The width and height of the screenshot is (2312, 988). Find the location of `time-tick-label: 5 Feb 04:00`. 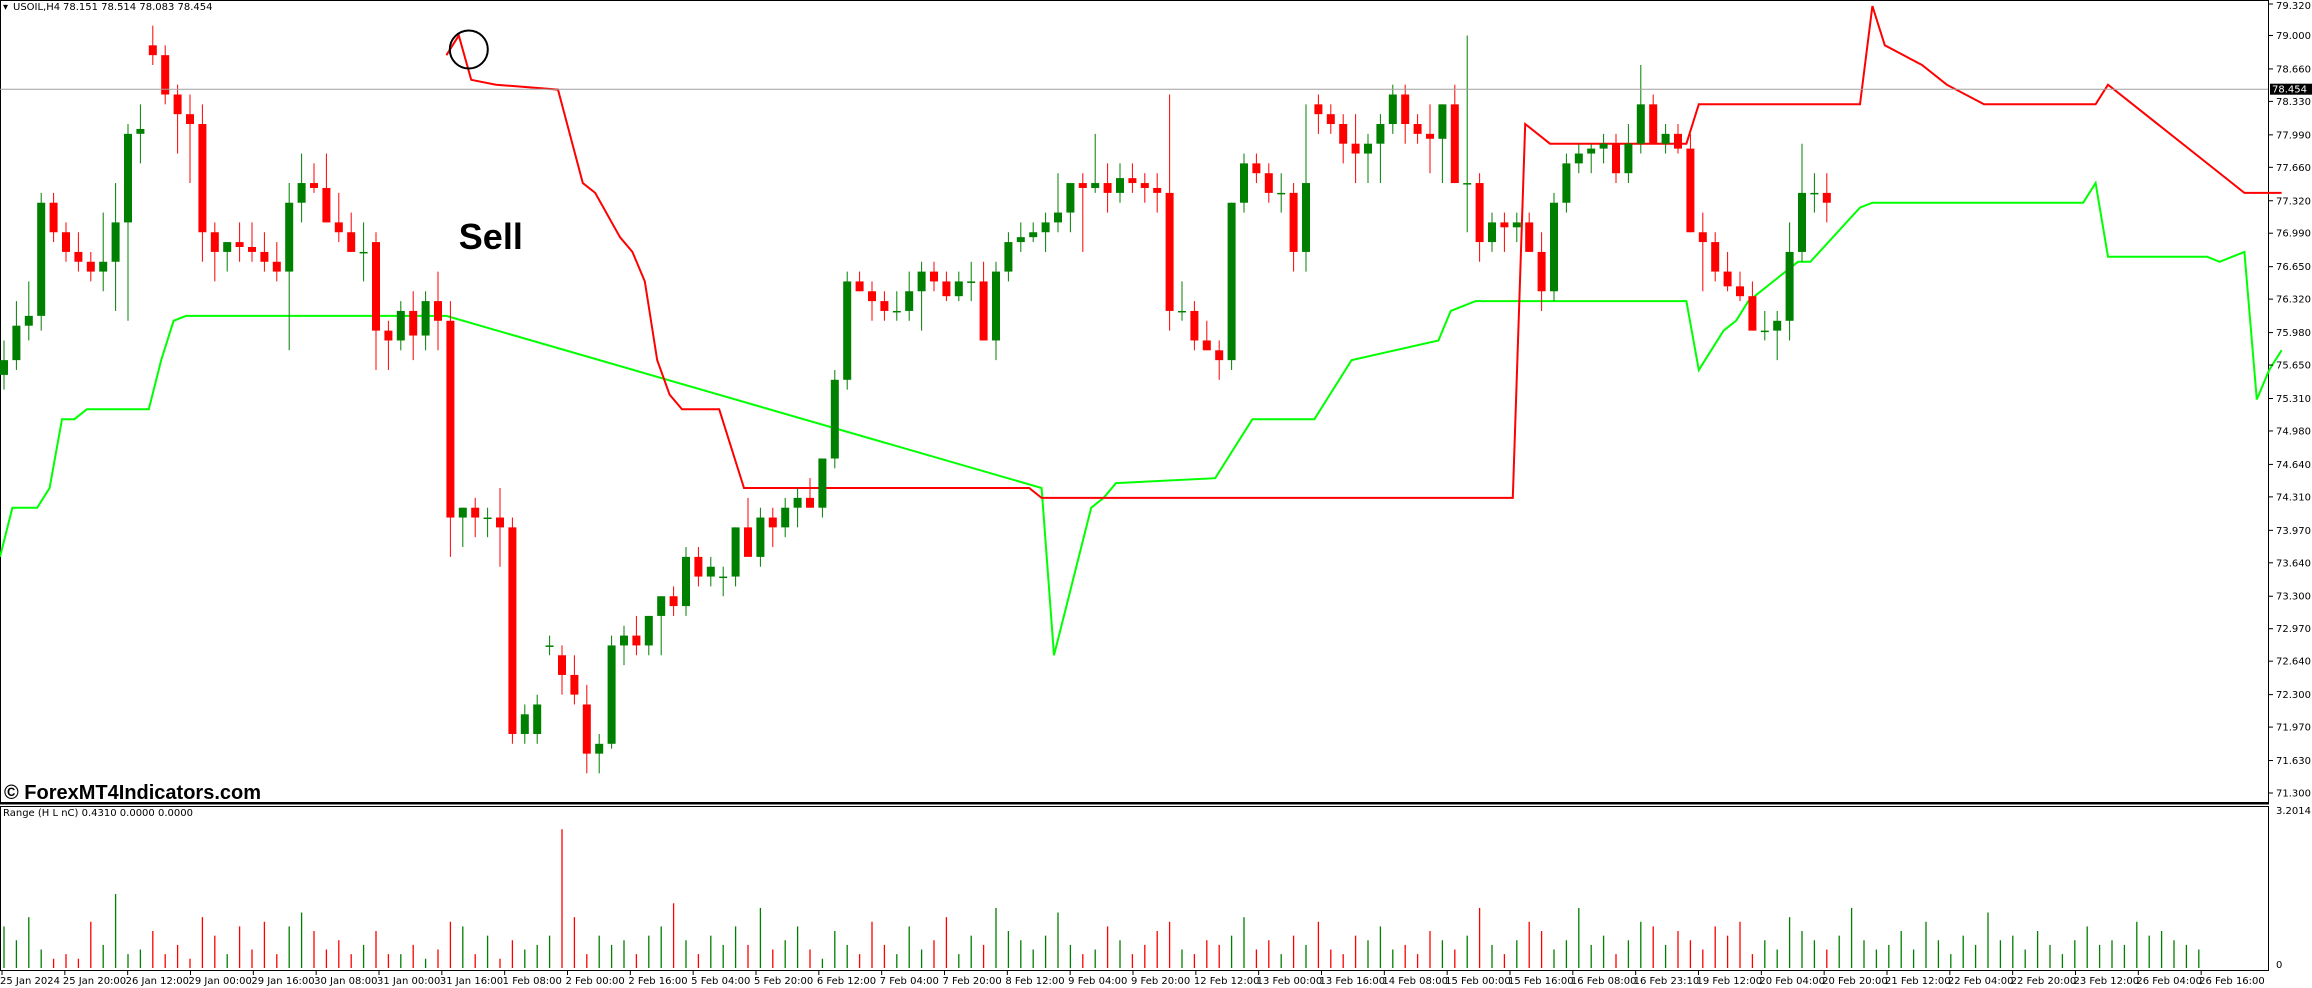

time-tick-label: 5 Feb 04:00 is located at coordinates (720, 981).